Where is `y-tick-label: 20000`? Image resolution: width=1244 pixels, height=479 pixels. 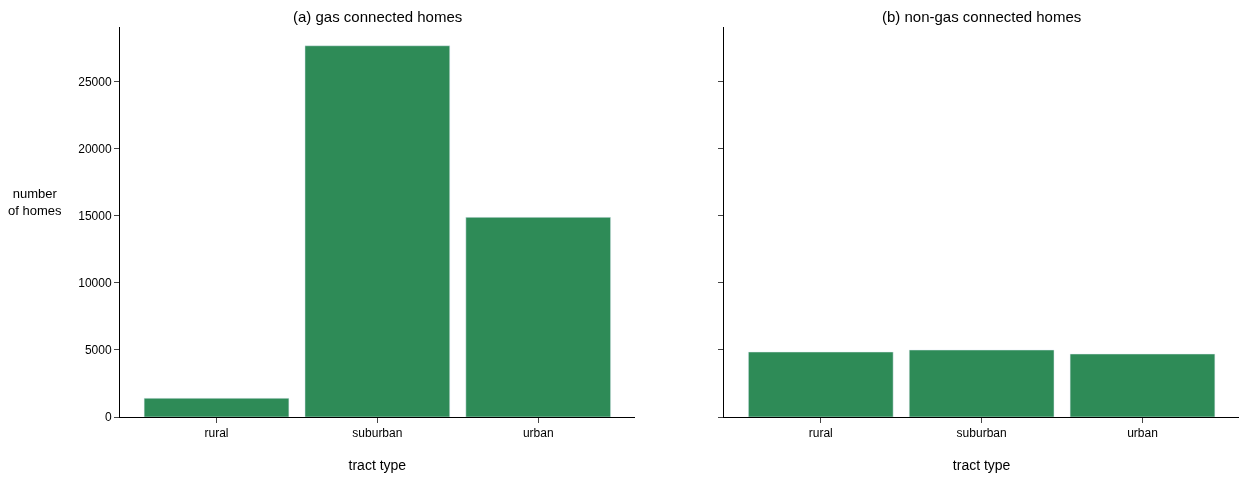
y-tick-label: 20000 is located at coordinates (95, 149).